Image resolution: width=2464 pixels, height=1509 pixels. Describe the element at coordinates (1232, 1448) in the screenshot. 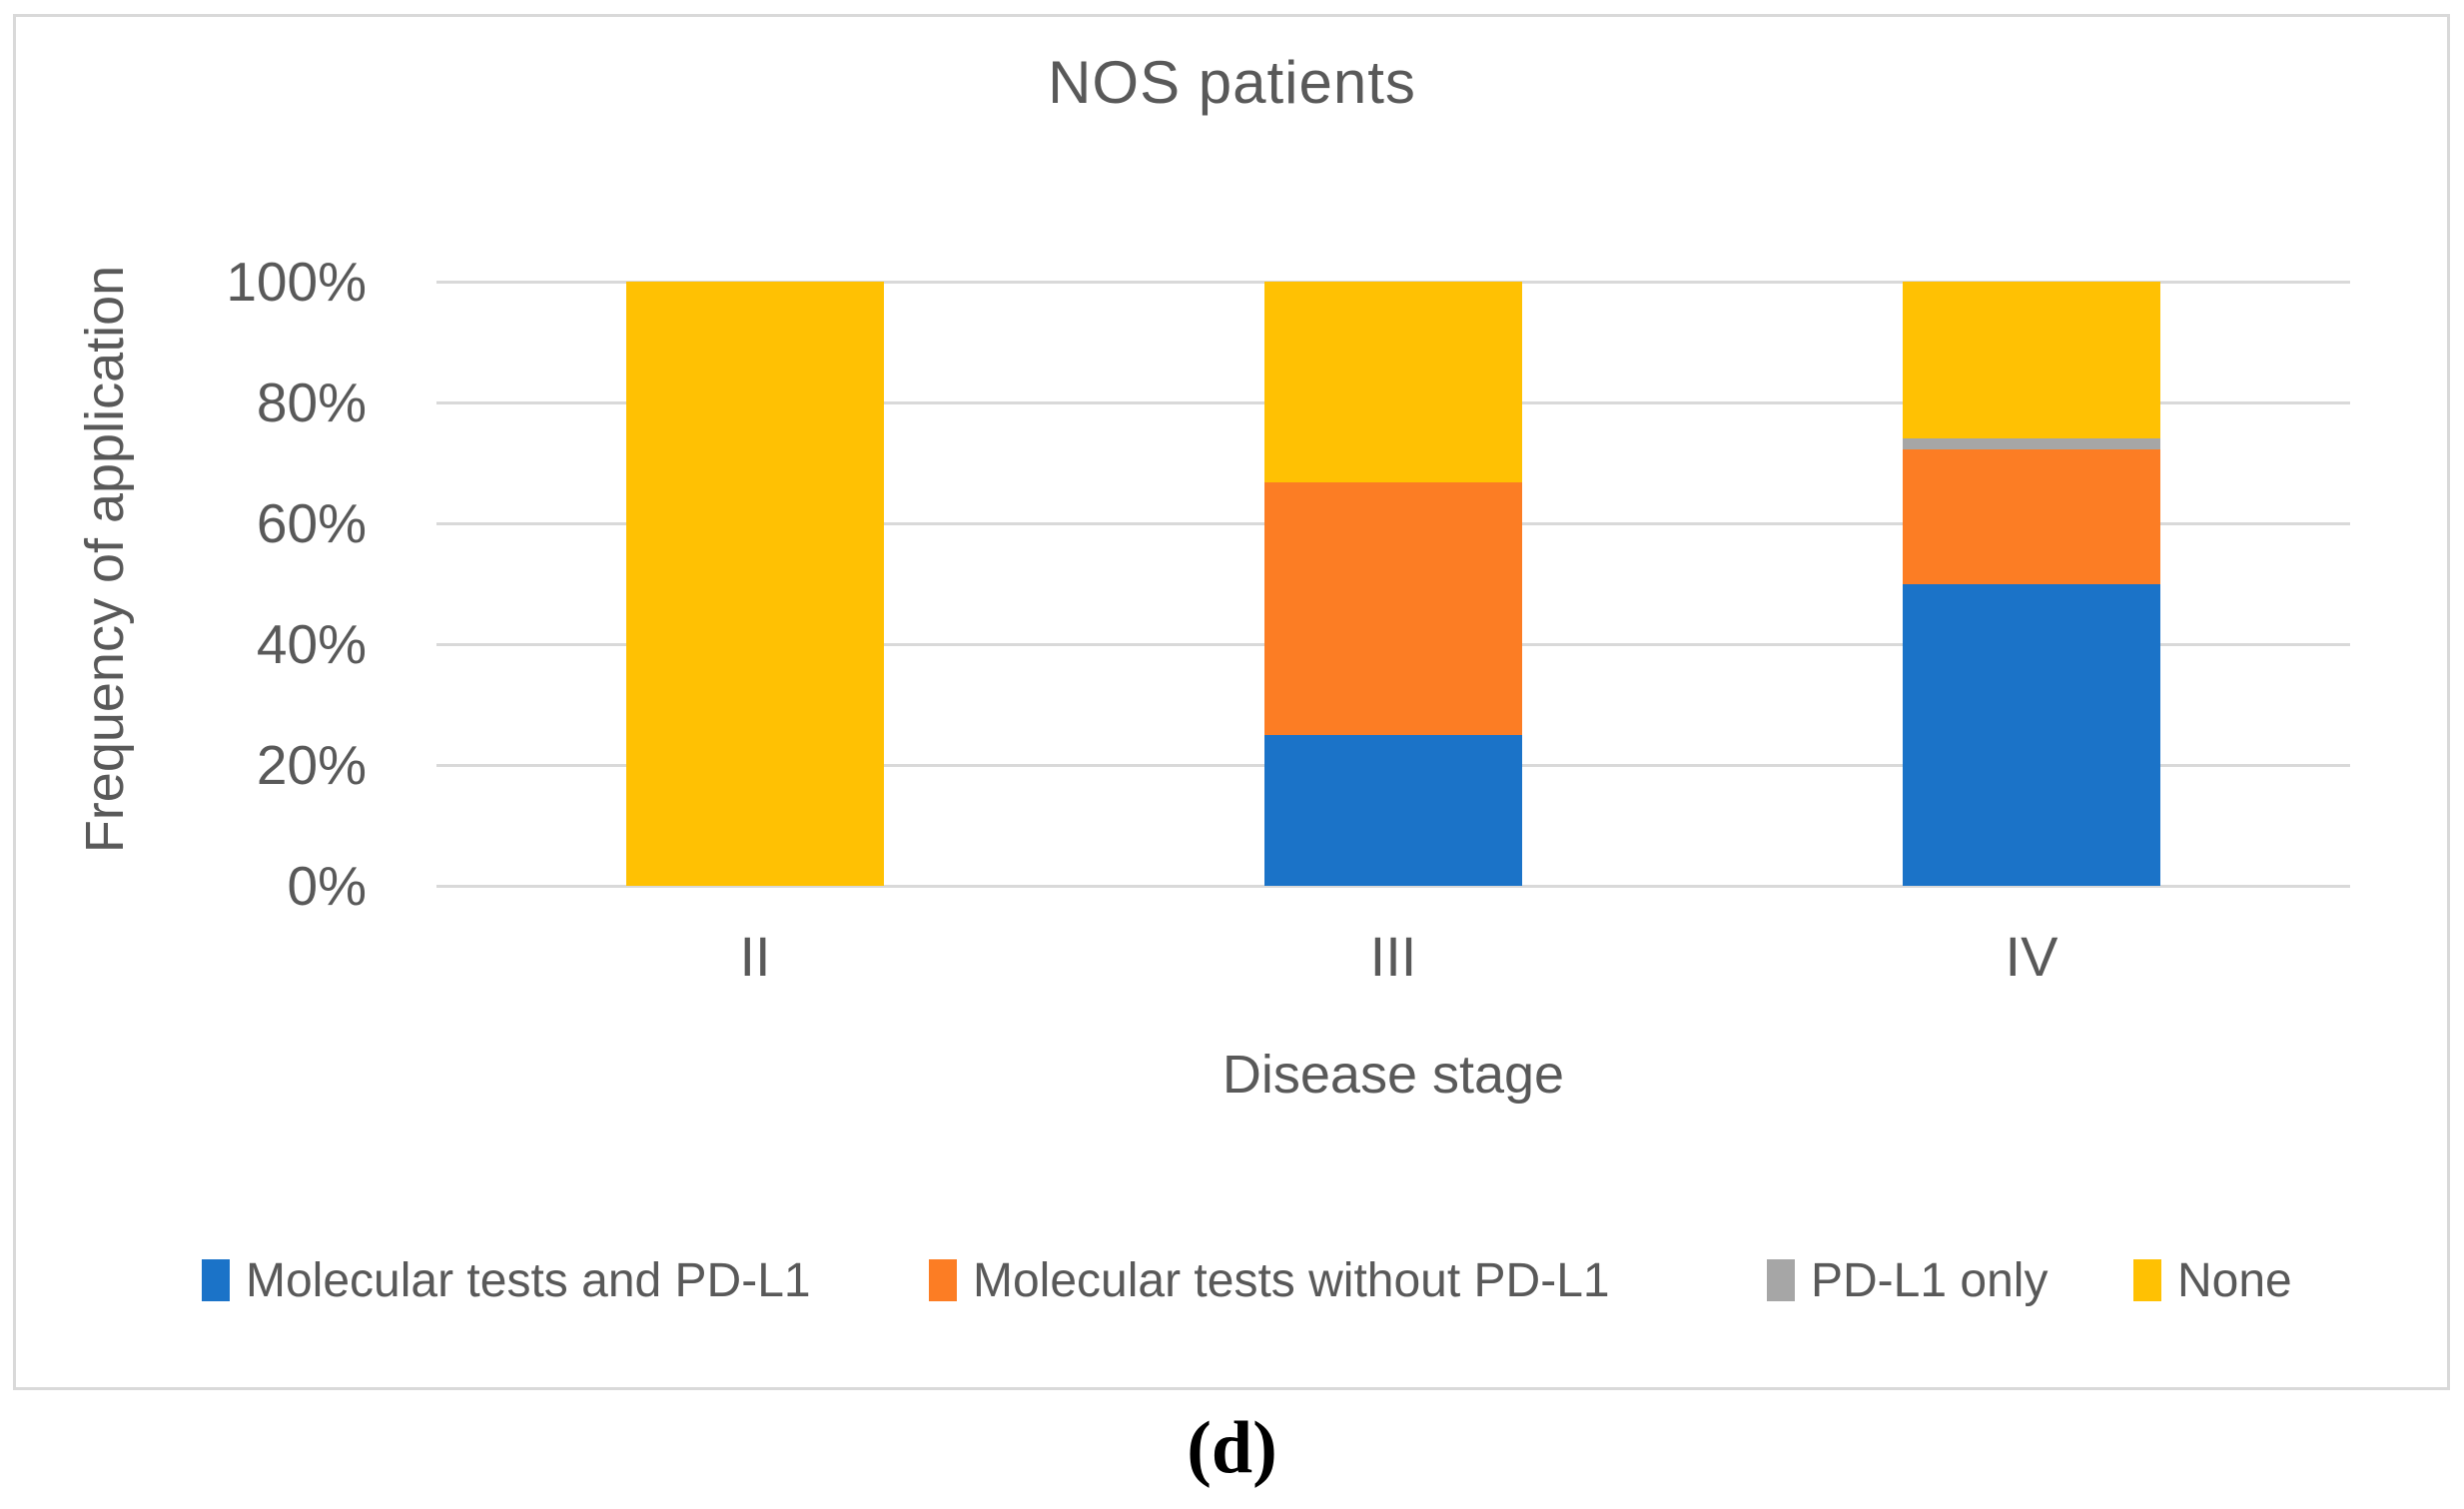

I see `figure-caption: (d)` at that location.